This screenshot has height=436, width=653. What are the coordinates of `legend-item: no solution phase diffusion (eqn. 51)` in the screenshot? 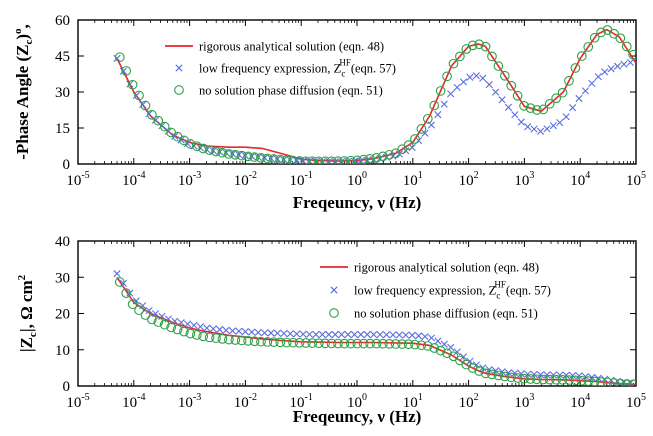 It's located at (278, 91).